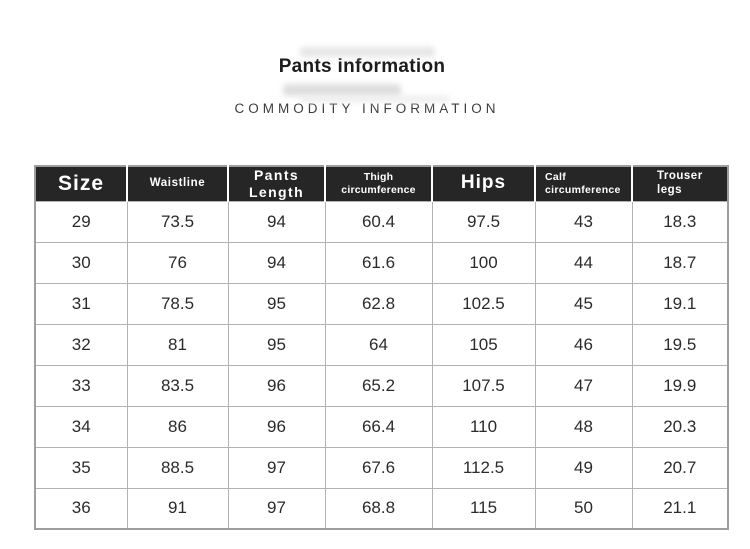  Describe the element at coordinates (583, 262) in the screenshot. I see `table-cell: 44` at that location.